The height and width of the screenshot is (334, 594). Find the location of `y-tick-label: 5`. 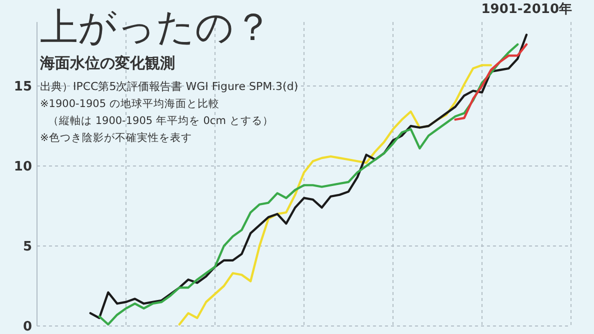

y-tick-label: 5 is located at coordinates (27, 247).